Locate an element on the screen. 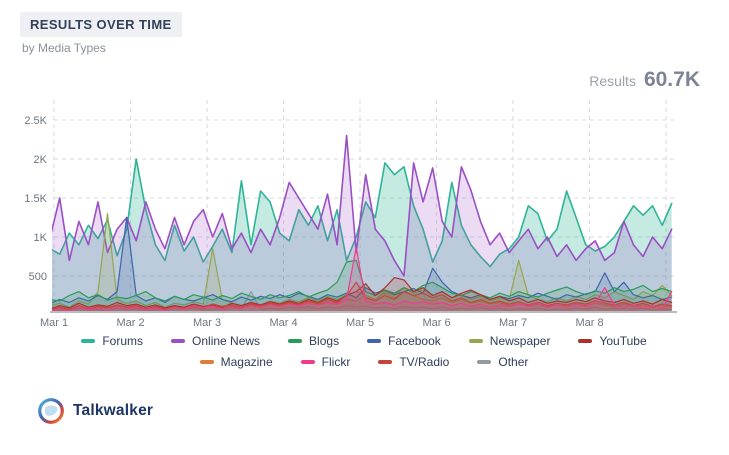  results-label: Results is located at coordinates (612, 81).